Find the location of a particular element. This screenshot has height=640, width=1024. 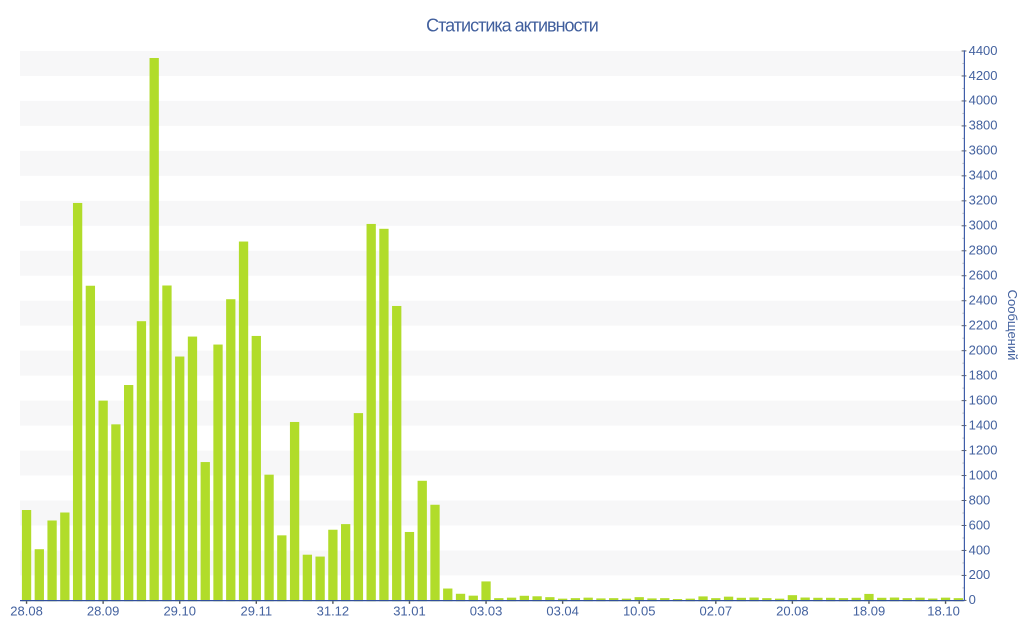

svg-text: 1400 is located at coordinates (983, 424).